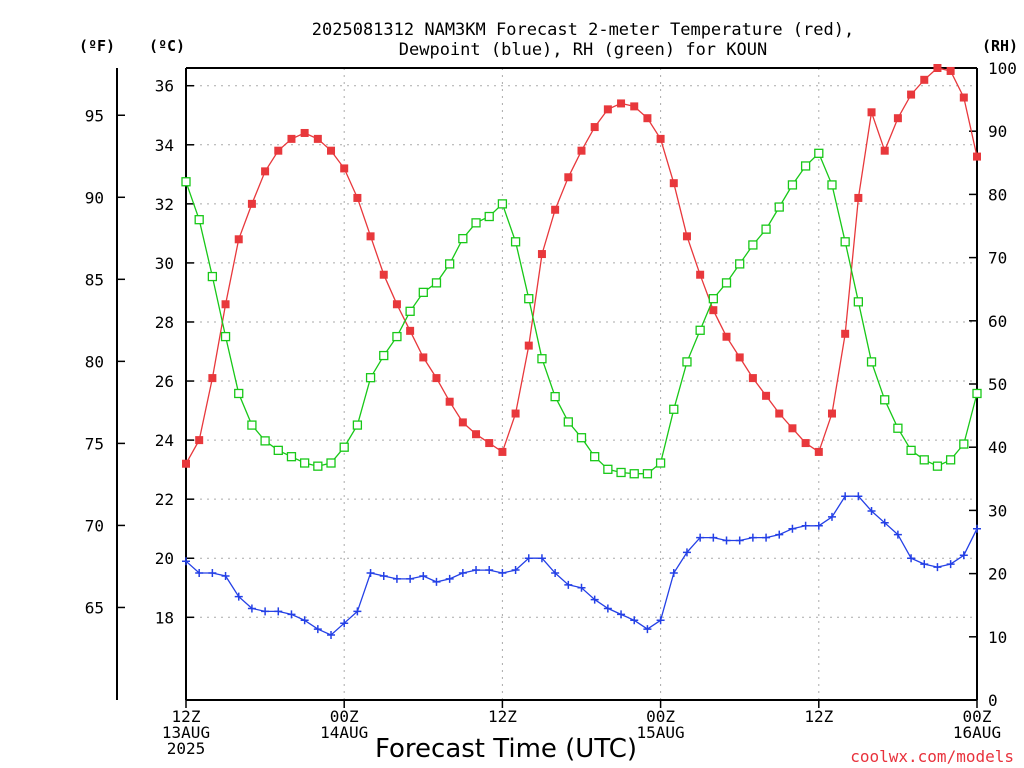  What do you see at coordinates (186, 716) in the screenshot?
I see `x-tick-label: 12Z` at bounding box center [186, 716].